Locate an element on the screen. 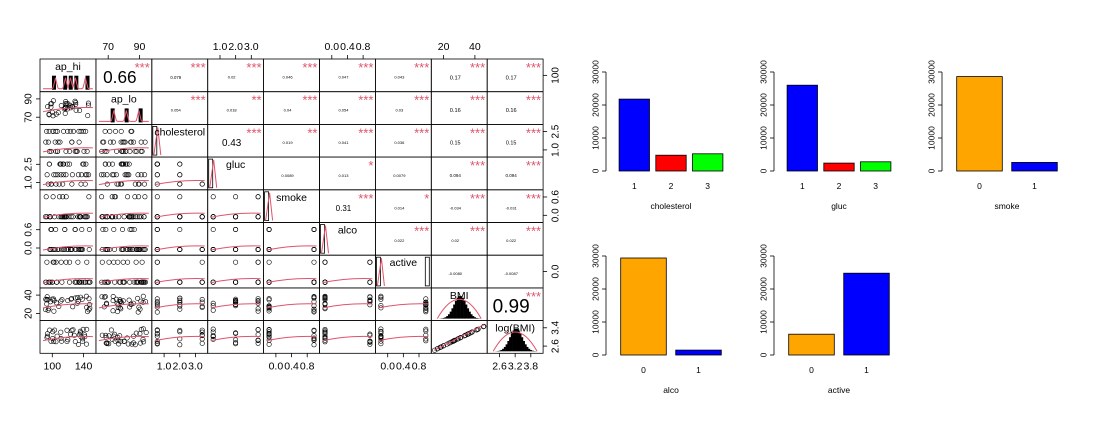  axis-tick-label: 0.0 is located at coordinates (29, 248).